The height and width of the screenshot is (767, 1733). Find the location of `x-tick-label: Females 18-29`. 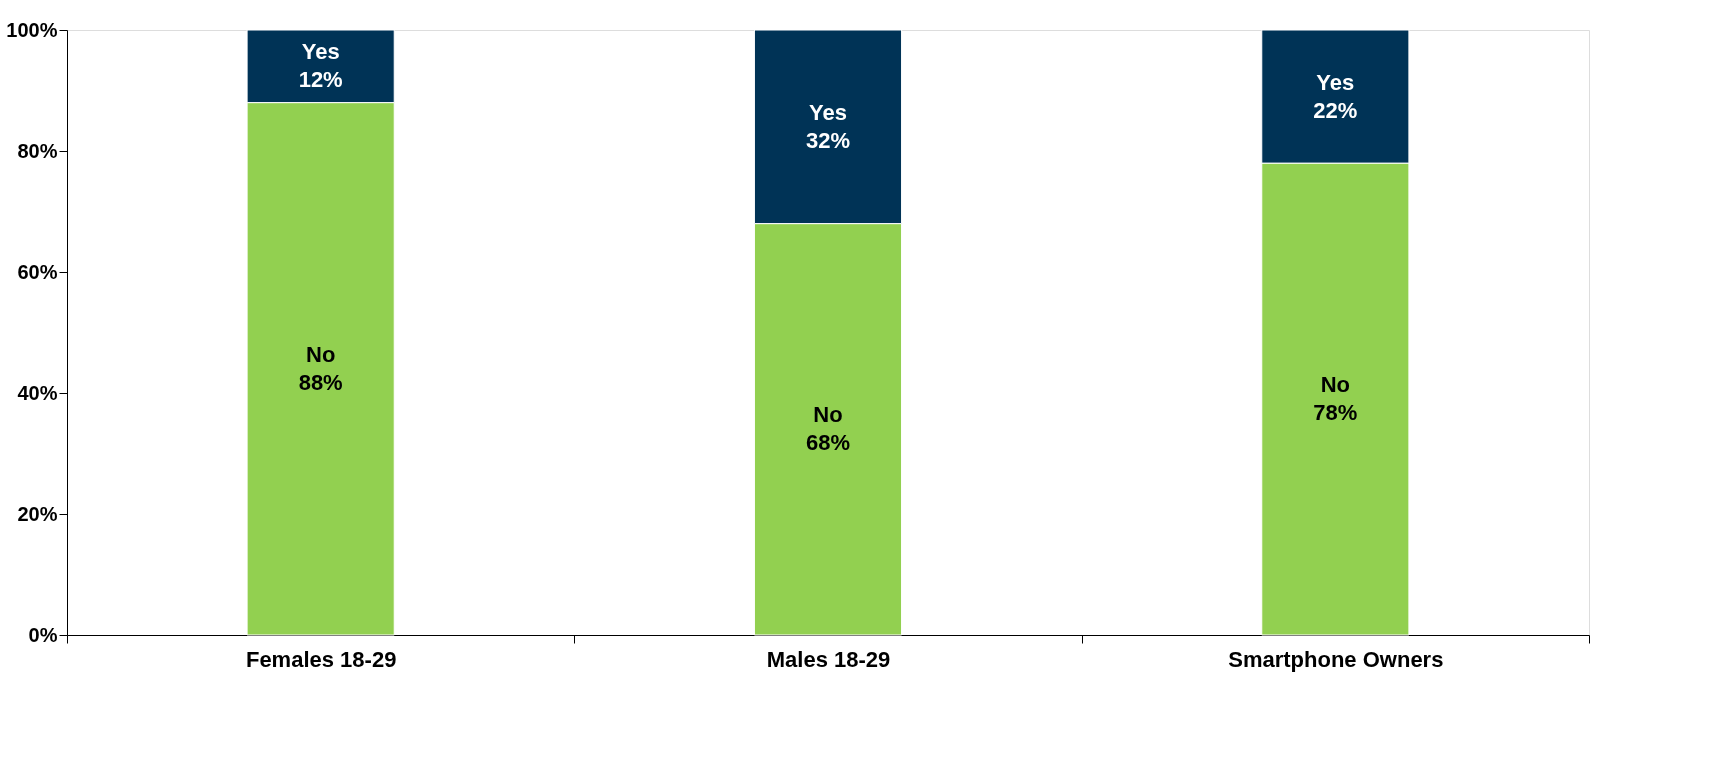

x-tick-label: Females 18-29 is located at coordinates (321, 659).